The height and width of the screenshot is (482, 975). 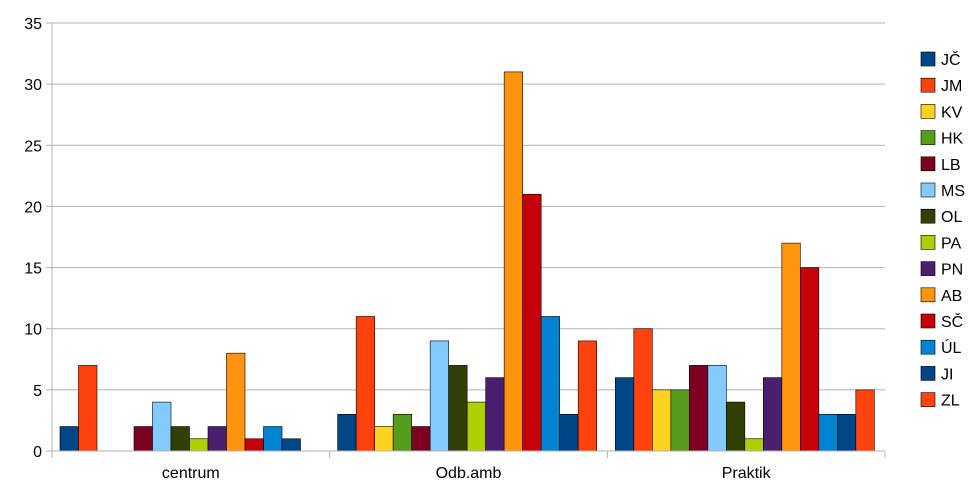 I want to click on bar-Odb.amb-HK, so click(x=402, y=433).